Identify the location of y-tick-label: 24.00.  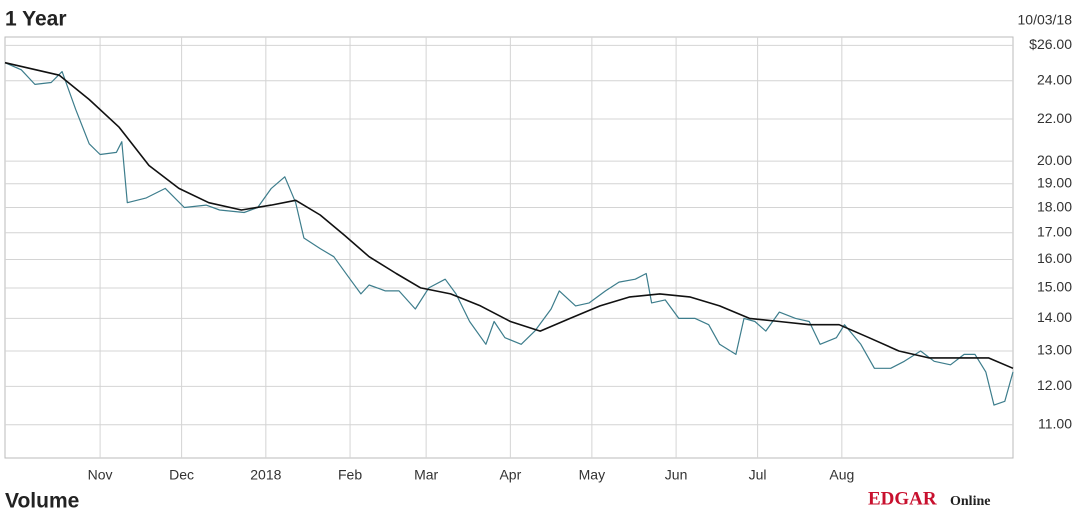
(1054, 79).